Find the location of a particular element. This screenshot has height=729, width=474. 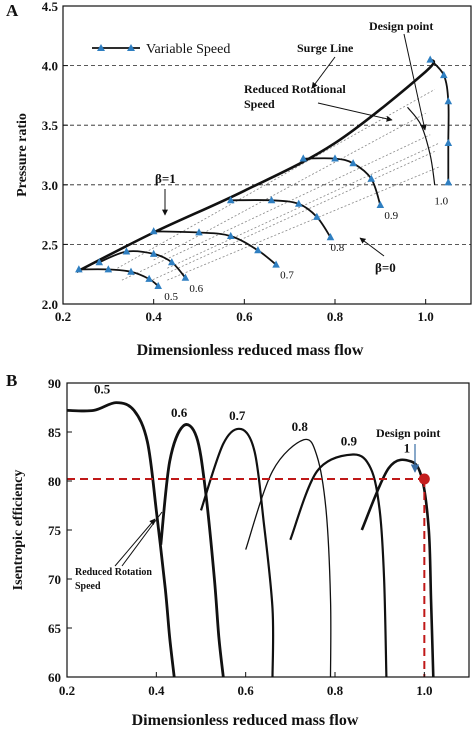

beta-0-arrow is located at coordinates (372, 247).